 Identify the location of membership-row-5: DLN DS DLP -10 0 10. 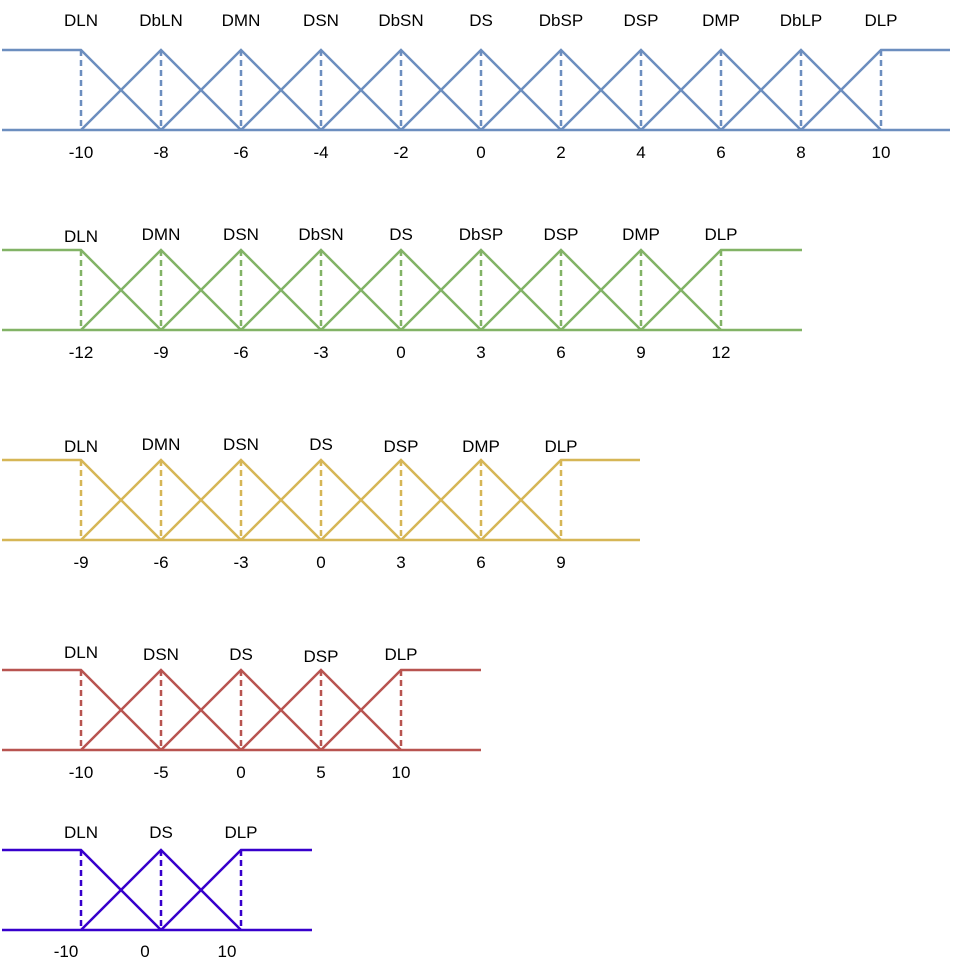
(157, 892).